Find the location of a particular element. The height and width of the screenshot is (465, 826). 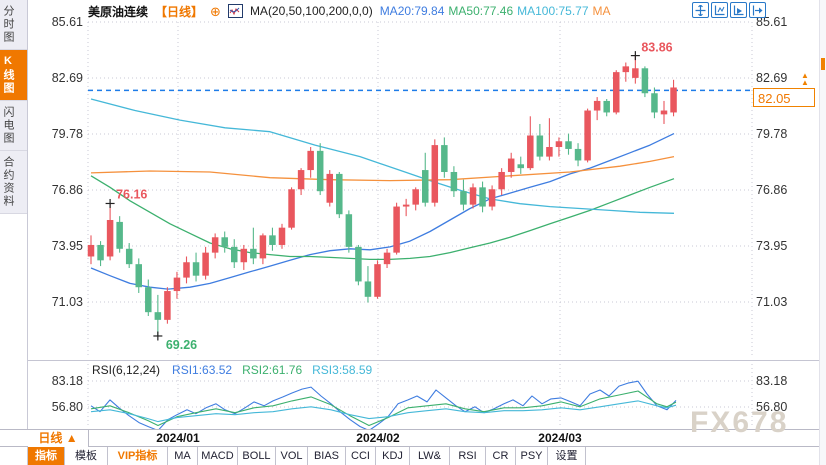

ma-legend: MA20:79.84 MA50:77.46 MA100:75.77 MA is located at coordinates (497, 11).